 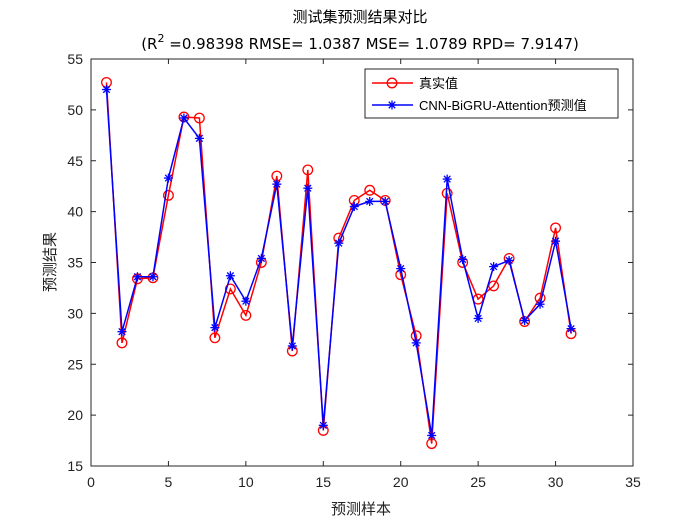 What do you see at coordinates (75, 263) in the screenshot?
I see `y-tick-label: 35` at bounding box center [75, 263].